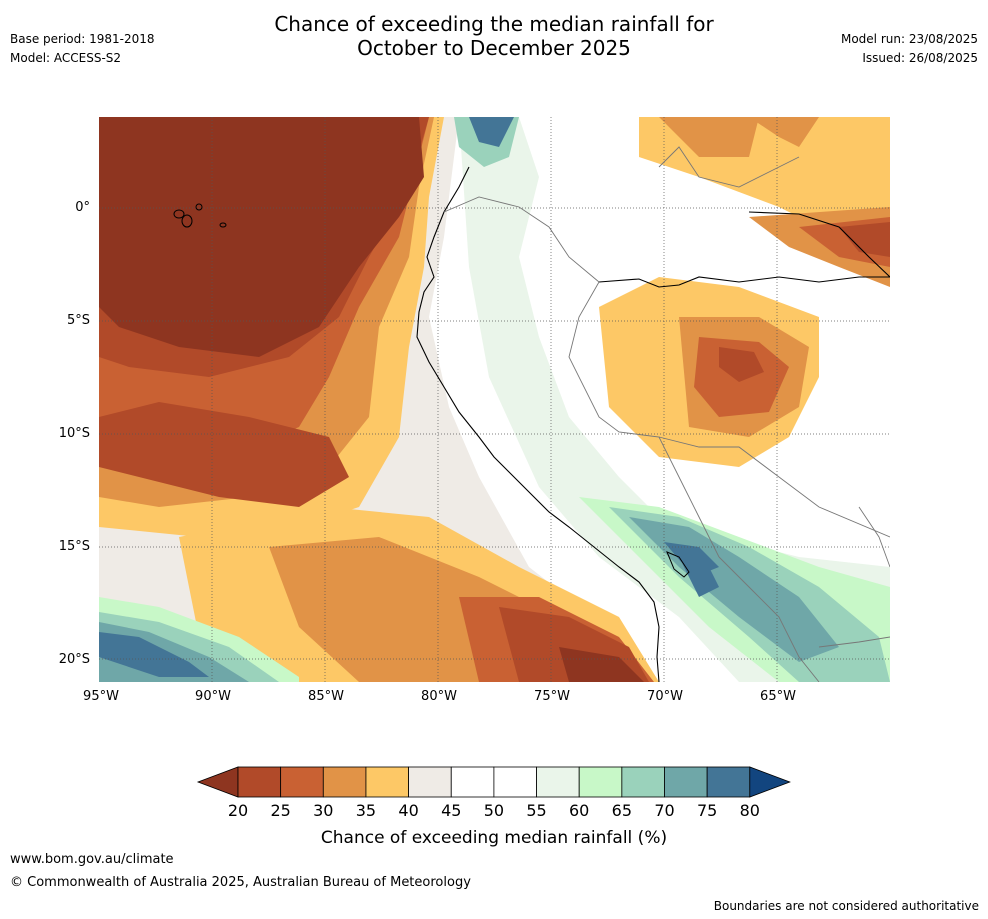 This screenshot has height=919, width=988. I want to click on region-20-south, so click(601, 664).